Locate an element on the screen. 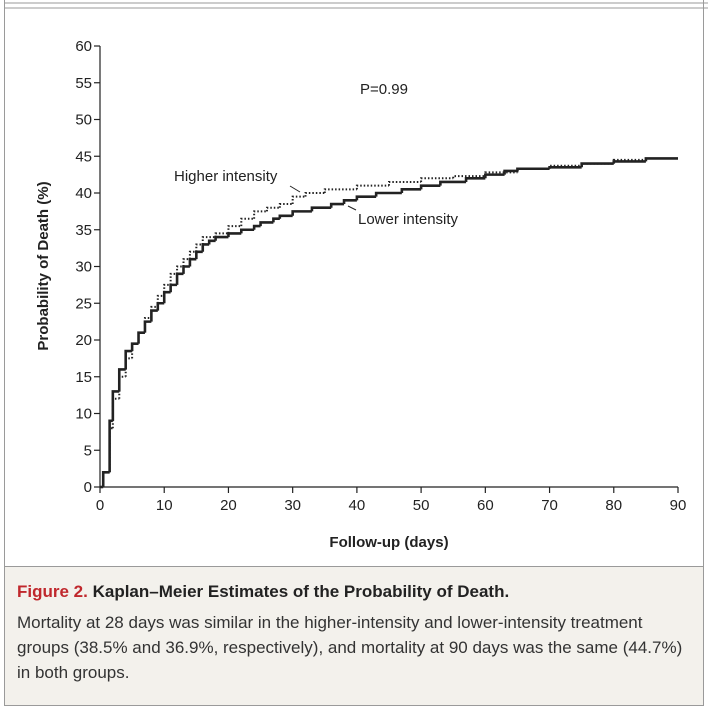  y-tick-label: 35 is located at coordinates (83, 230).